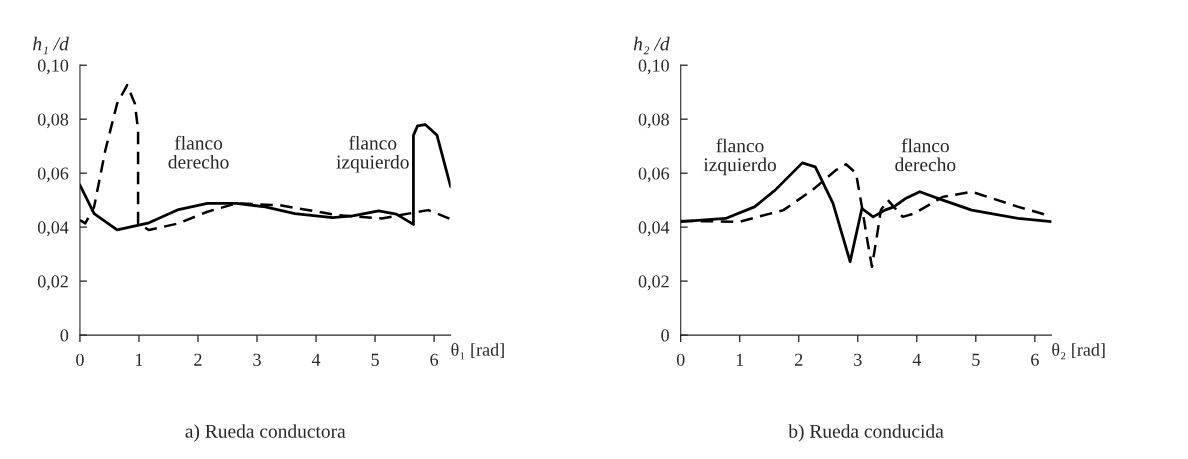 The image size is (1188, 459). Describe the element at coordinates (265, 433) in the screenshot. I see `text: a) Rueda conductora` at that location.